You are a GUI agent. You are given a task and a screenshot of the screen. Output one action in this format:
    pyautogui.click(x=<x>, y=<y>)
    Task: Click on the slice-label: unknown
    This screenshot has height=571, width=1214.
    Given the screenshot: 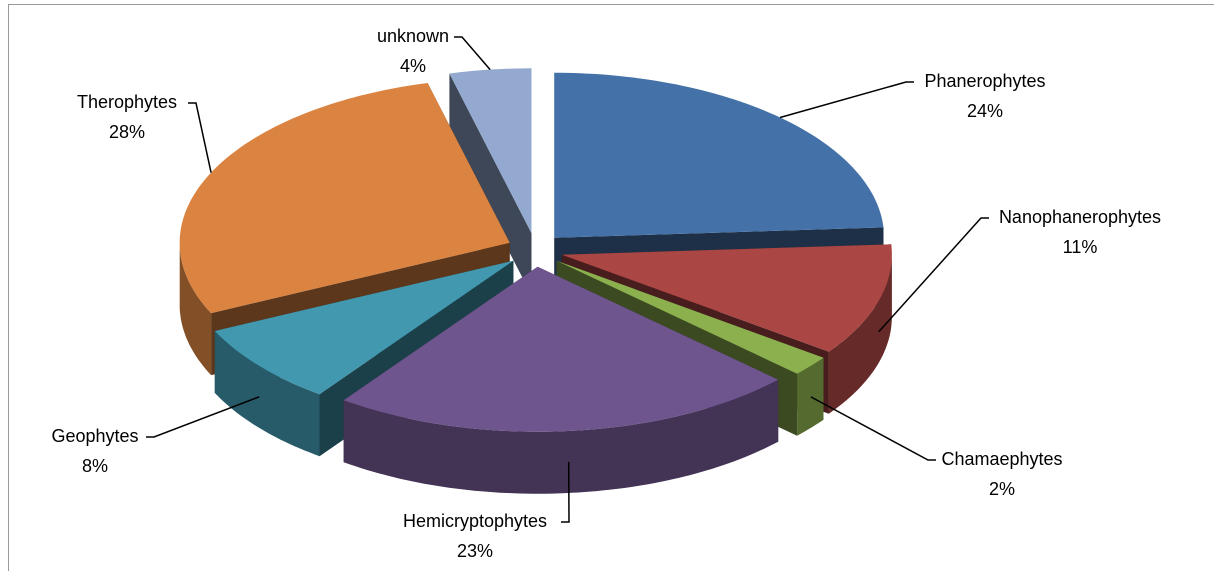 What is the action you would take?
    pyautogui.click(x=413, y=36)
    